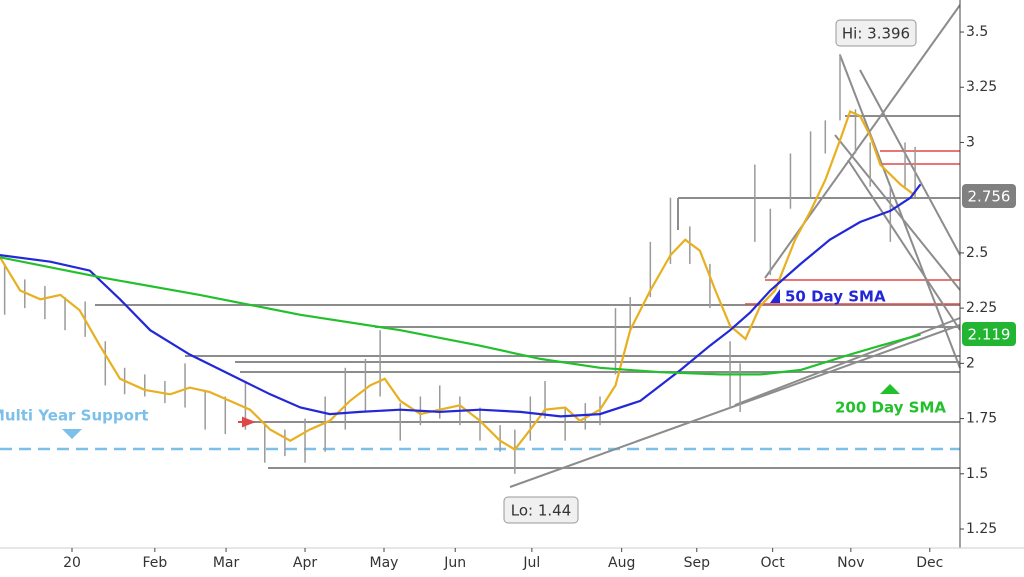  Describe the element at coordinates (697, 563) in the screenshot. I see `x-tick-label: Sep` at that location.